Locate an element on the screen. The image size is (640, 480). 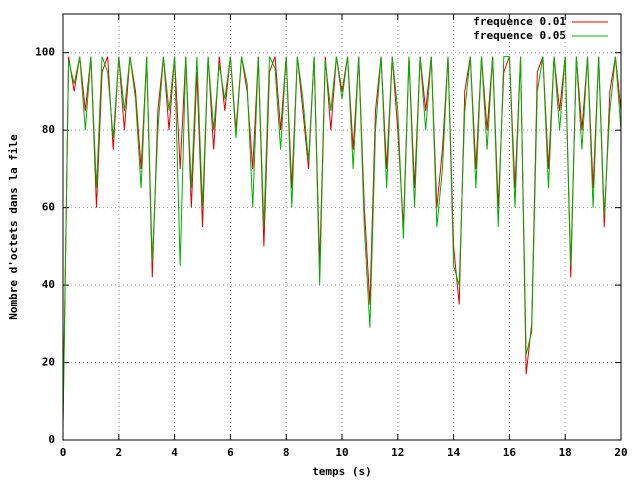
x-tick-label: 6 is located at coordinates (230, 452).